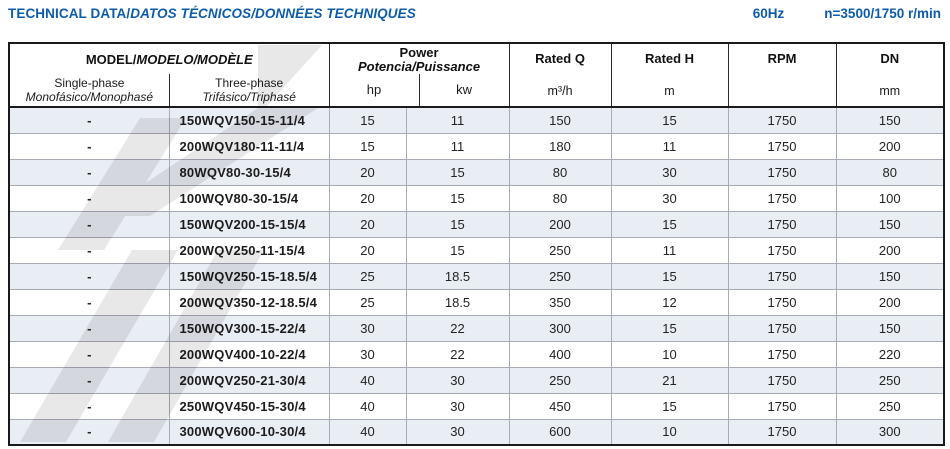 The image size is (950, 449). I want to click on cell-rated-q: 200, so click(560, 224).